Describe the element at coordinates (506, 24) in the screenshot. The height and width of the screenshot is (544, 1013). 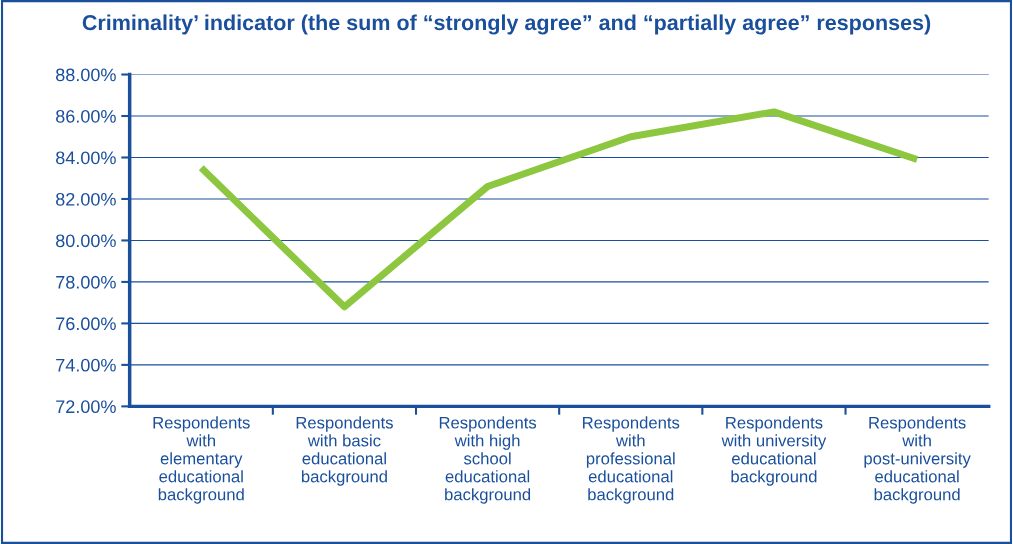
I see `chart-title: Criminality’ indicator (the sum of “strongly agree” and “partially agree” responses)` at that location.